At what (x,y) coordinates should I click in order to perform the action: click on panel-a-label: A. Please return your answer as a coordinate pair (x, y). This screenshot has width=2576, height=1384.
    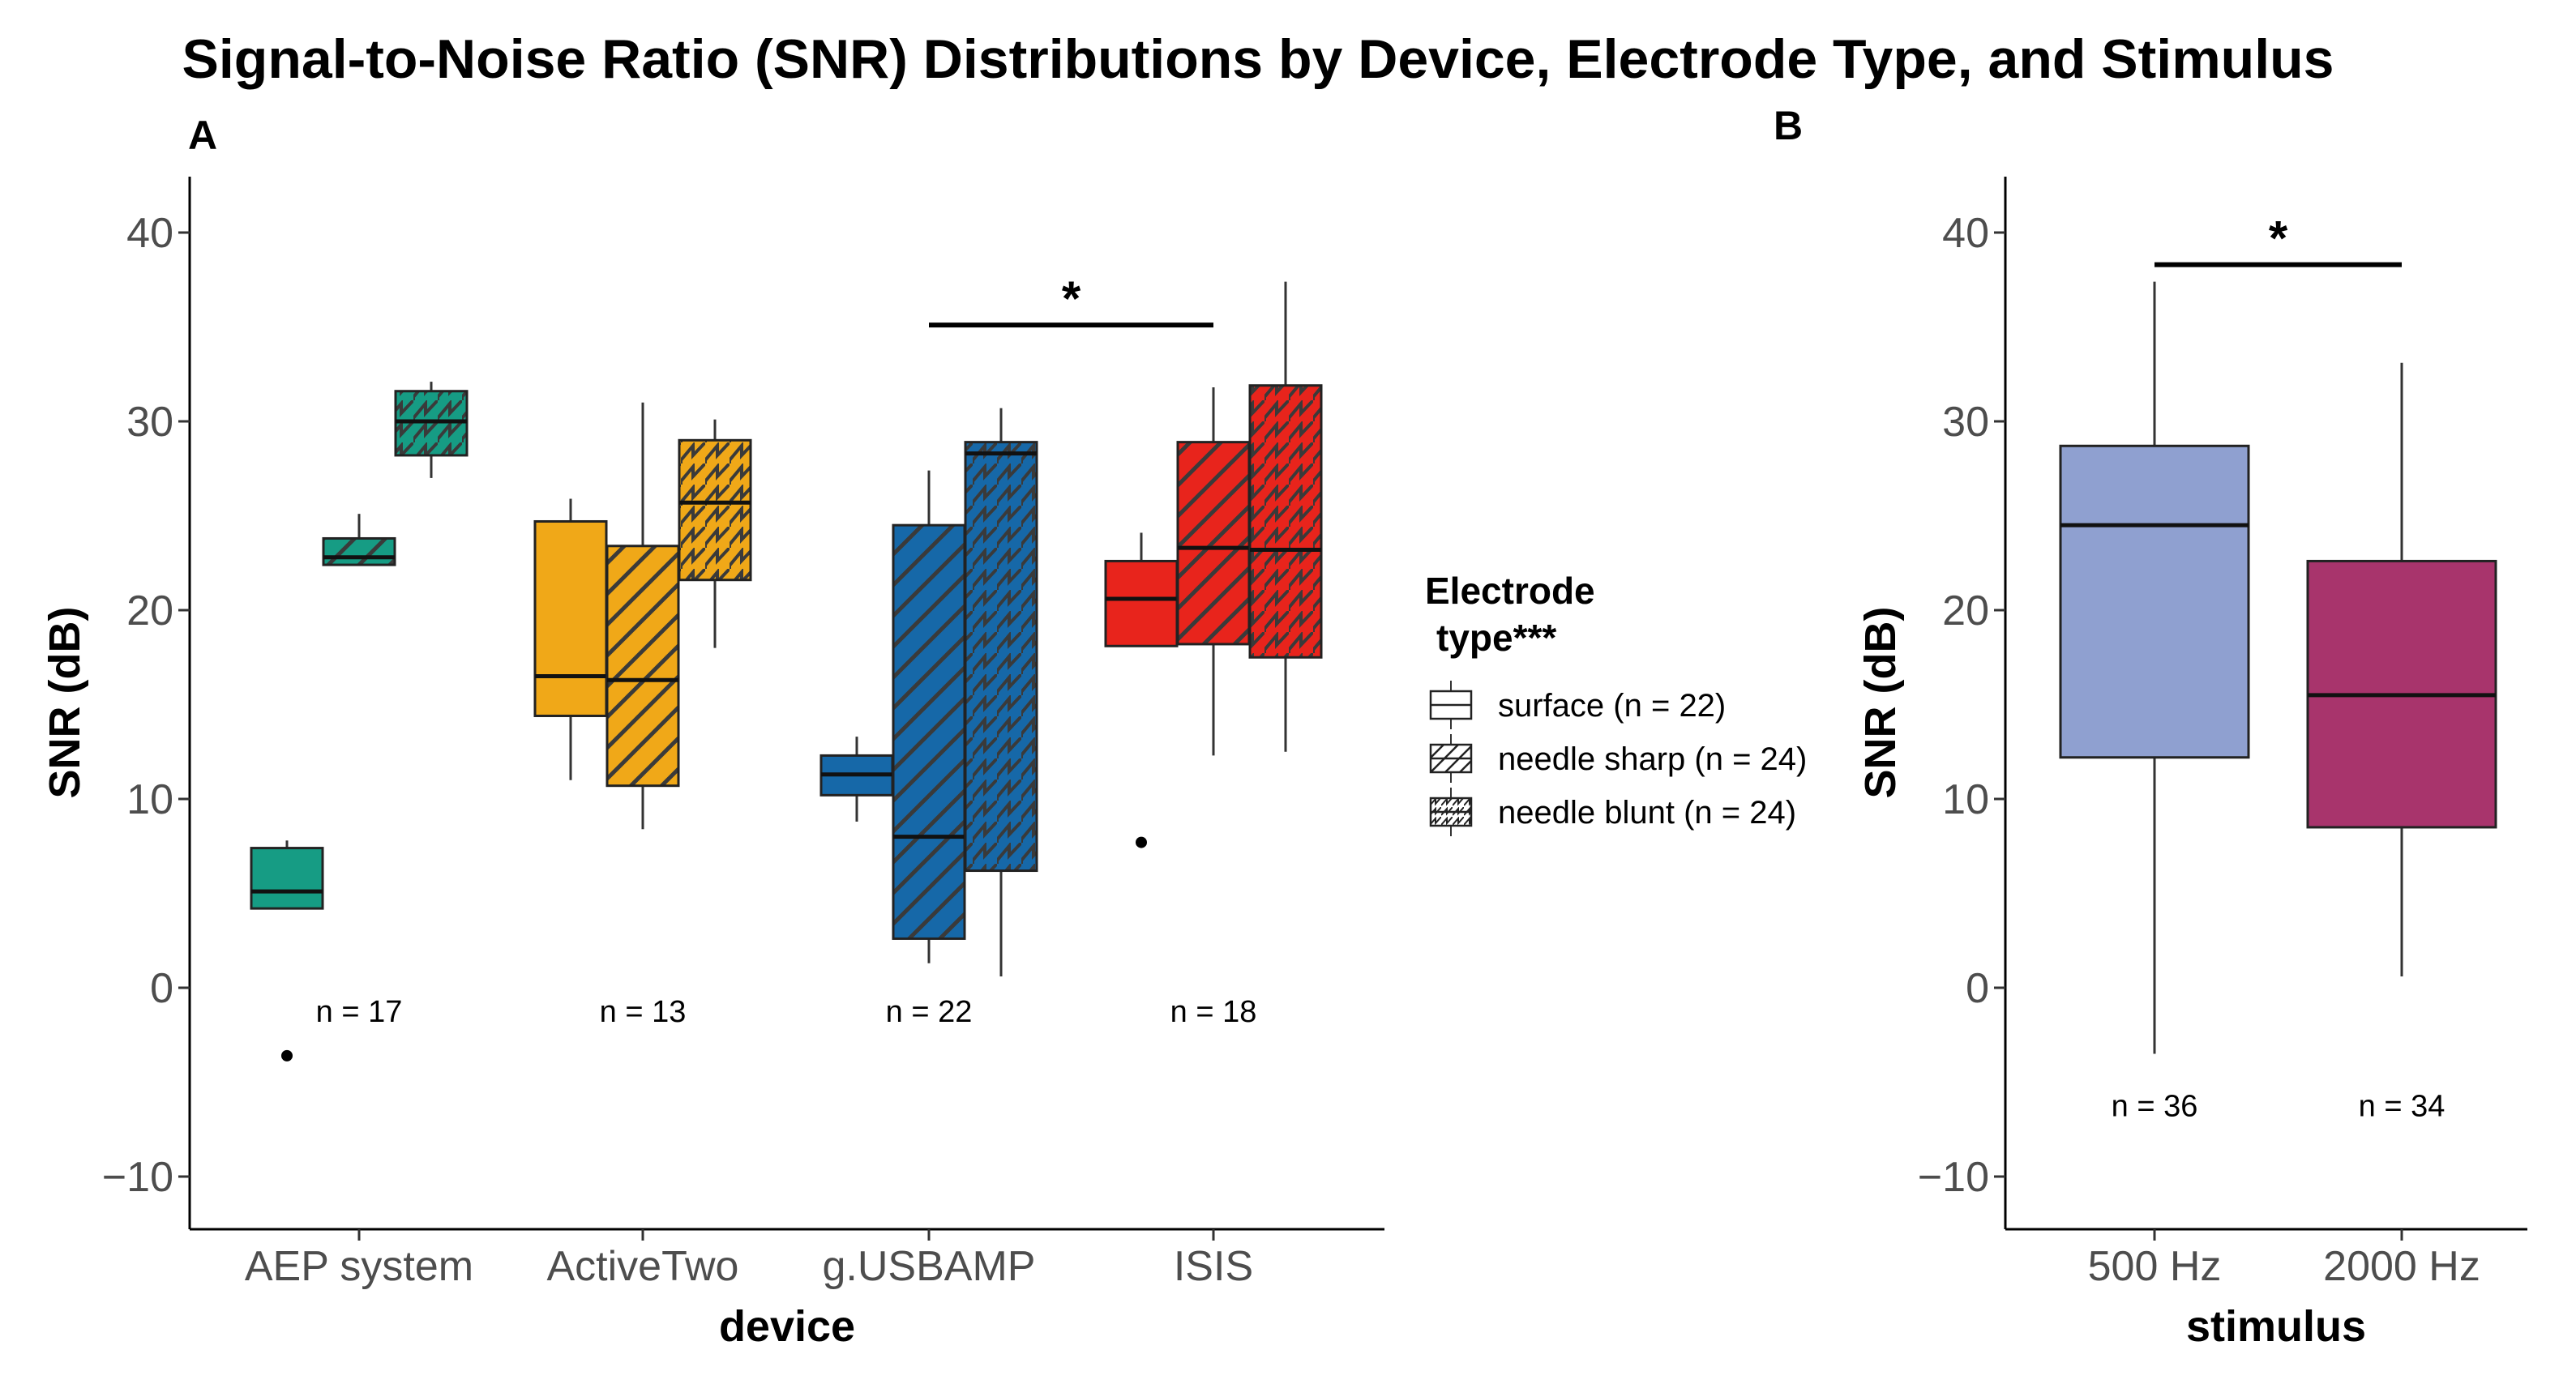
    Looking at the image, I should click on (202, 135).